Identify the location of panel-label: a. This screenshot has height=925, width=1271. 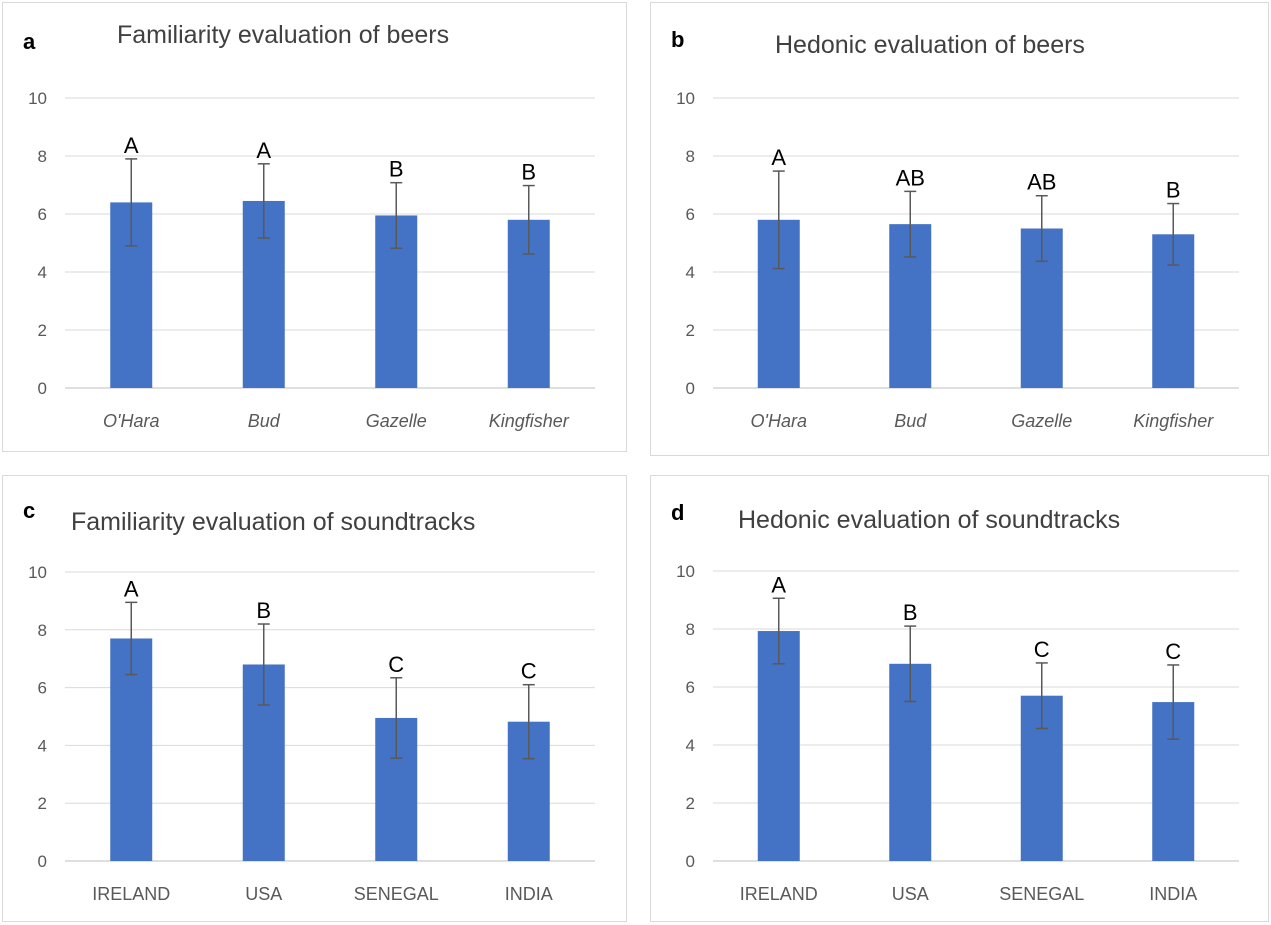
(29, 41).